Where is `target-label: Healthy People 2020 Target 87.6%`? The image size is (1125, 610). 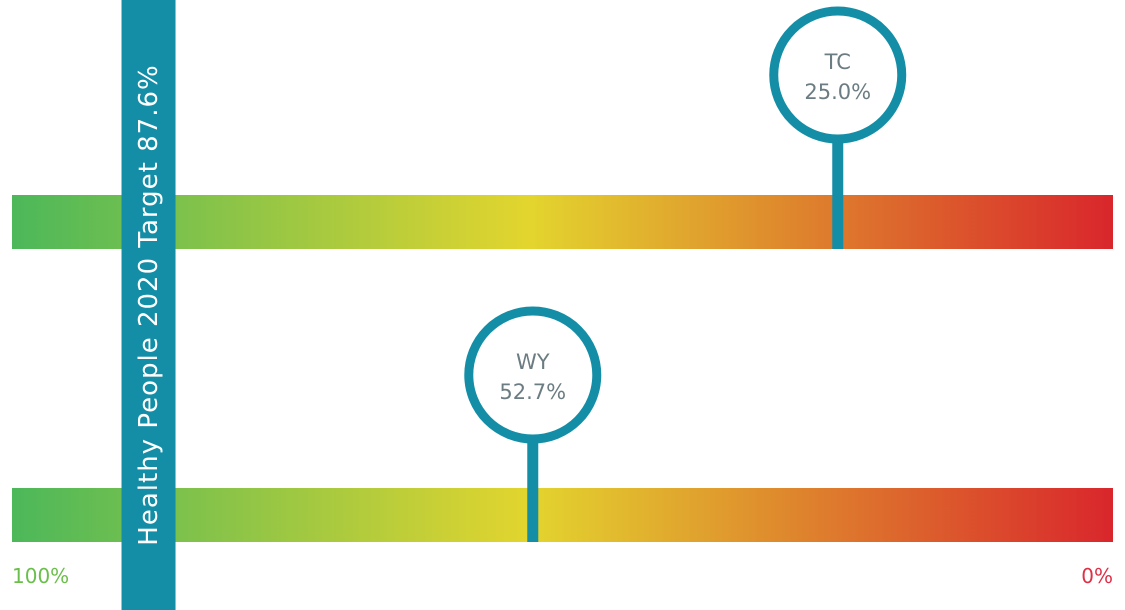 target-label: Healthy People 2020 Target 87.6% is located at coordinates (149, 304).